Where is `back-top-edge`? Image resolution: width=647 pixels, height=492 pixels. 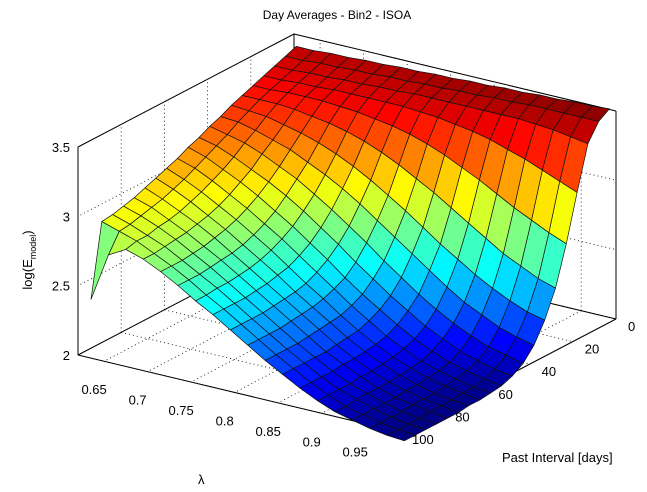 back-top-edge is located at coordinates (455, 72).